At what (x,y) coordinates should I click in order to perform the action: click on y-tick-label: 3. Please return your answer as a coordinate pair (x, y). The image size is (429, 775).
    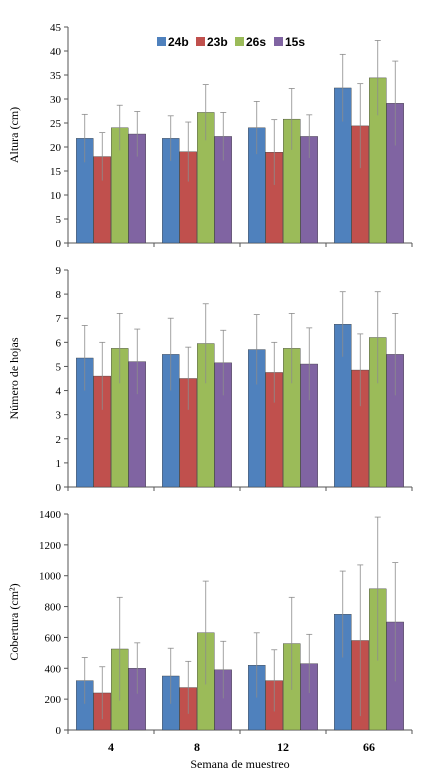
    Looking at the image, I should click on (59, 416).